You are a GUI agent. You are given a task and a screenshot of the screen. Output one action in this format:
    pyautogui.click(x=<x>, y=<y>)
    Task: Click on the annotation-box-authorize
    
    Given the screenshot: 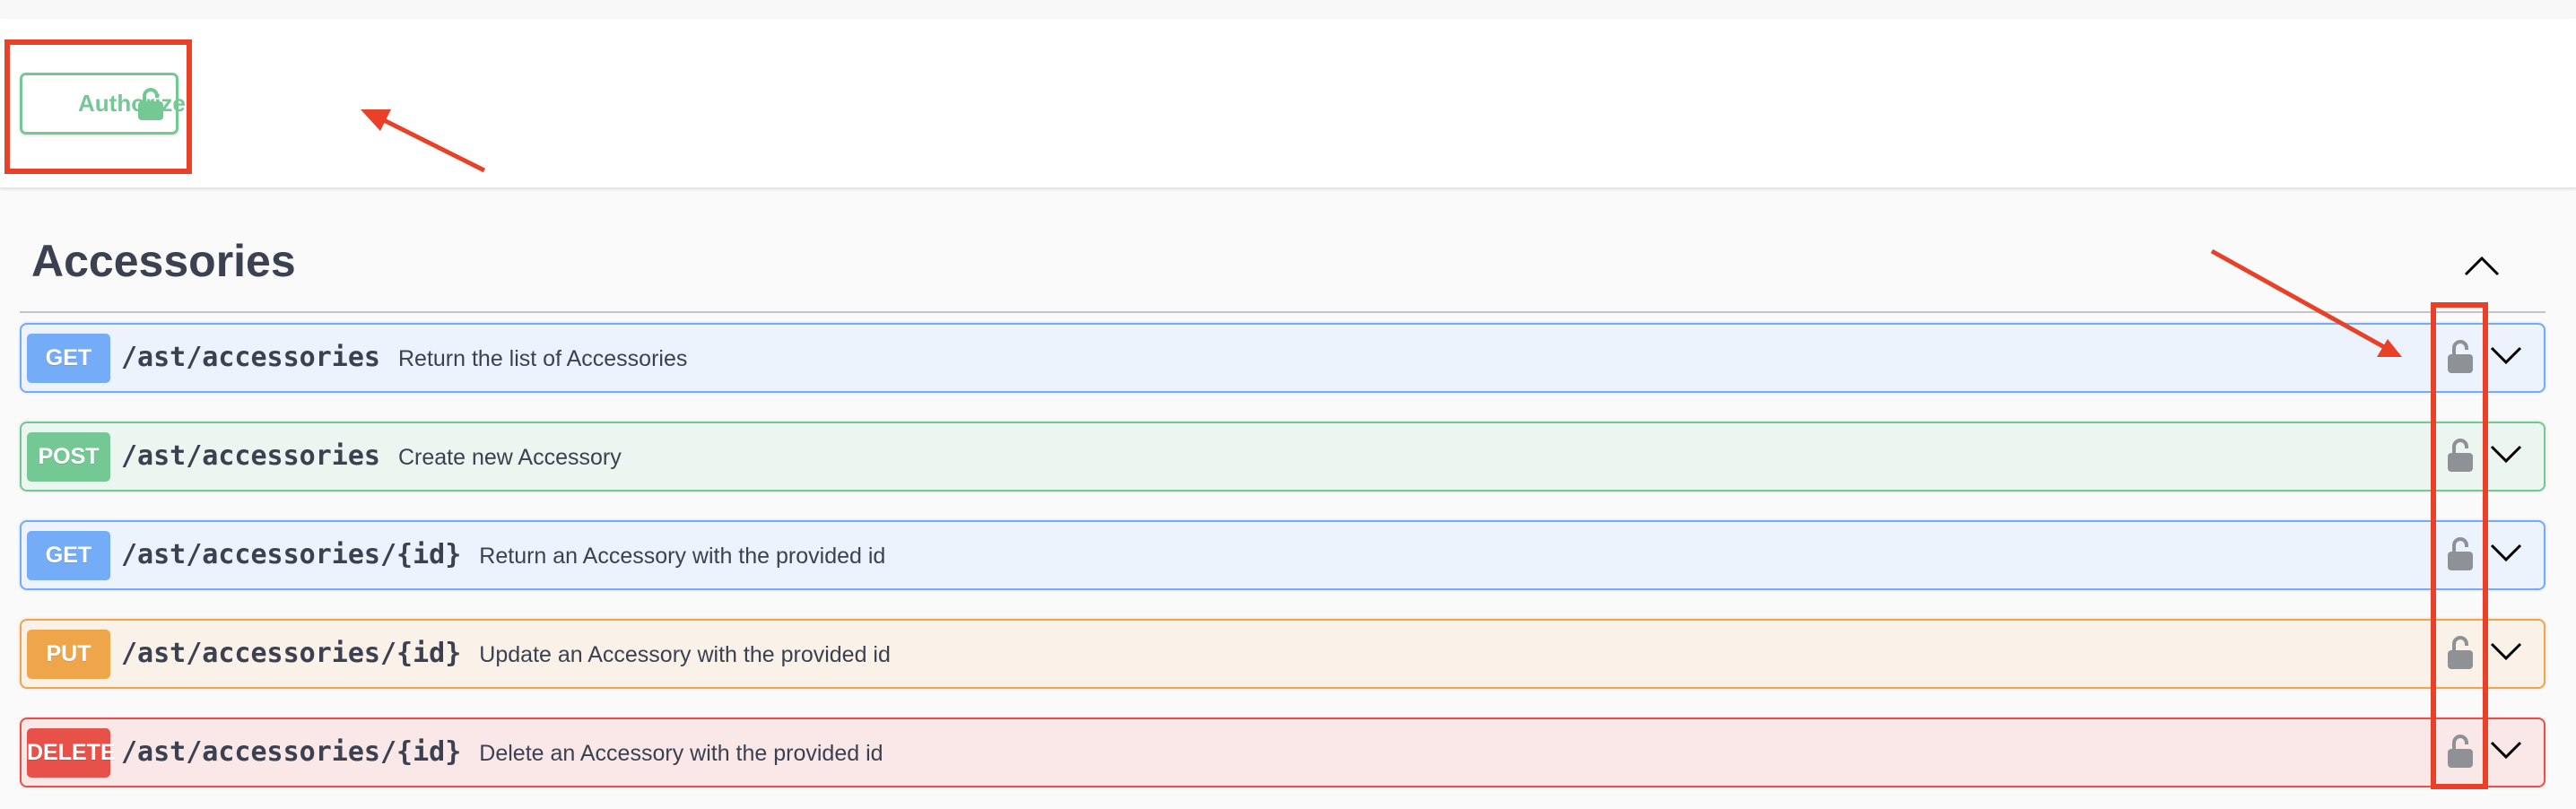 What is the action you would take?
    pyautogui.click(x=98, y=106)
    